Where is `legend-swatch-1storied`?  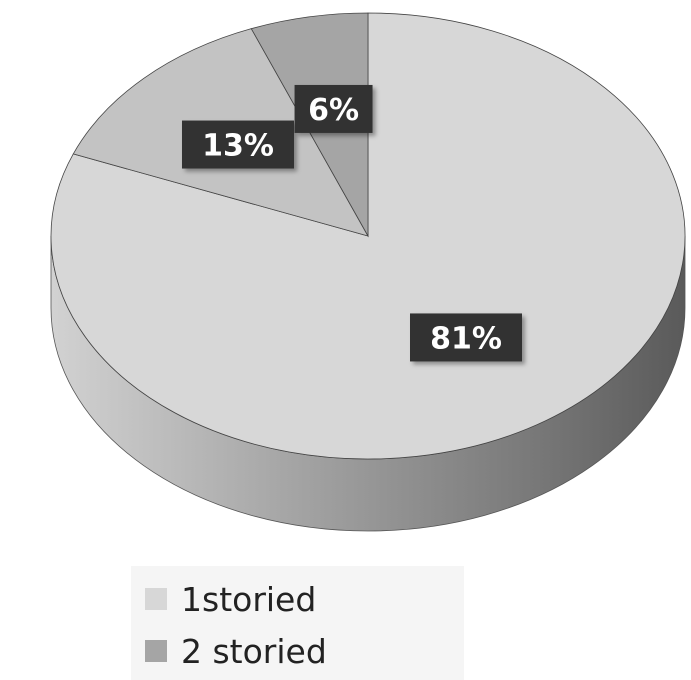
legend-swatch-1storied is located at coordinates (156, 599).